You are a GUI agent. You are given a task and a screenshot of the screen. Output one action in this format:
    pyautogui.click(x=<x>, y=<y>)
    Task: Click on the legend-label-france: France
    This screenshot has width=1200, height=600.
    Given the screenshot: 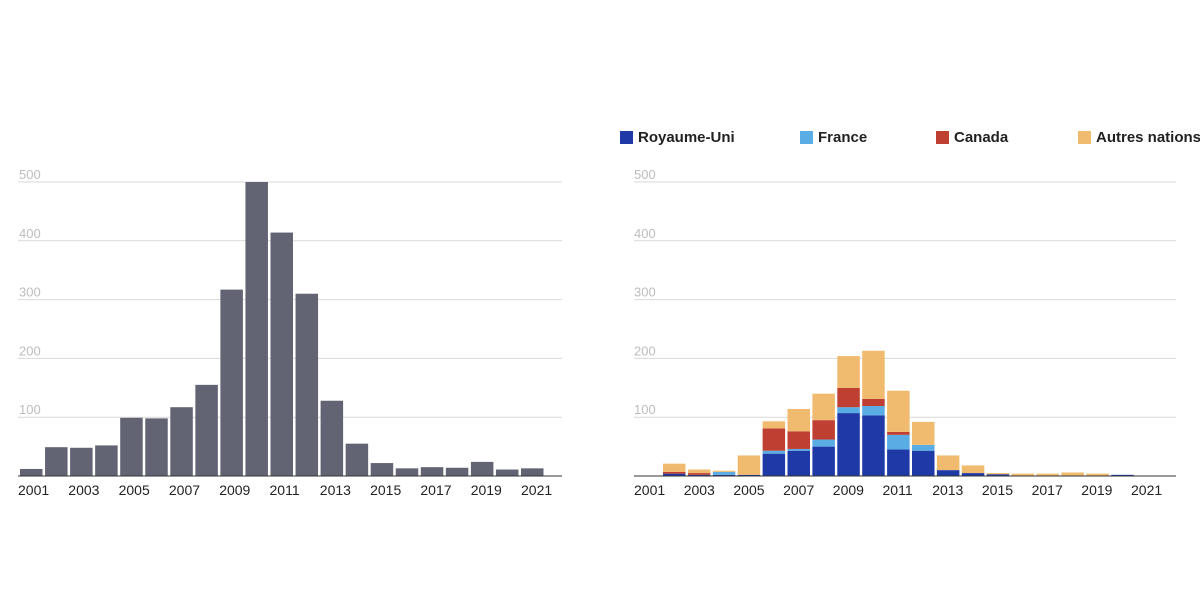 What is the action you would take?
    pyautogui.click(x=843, y=137)
    